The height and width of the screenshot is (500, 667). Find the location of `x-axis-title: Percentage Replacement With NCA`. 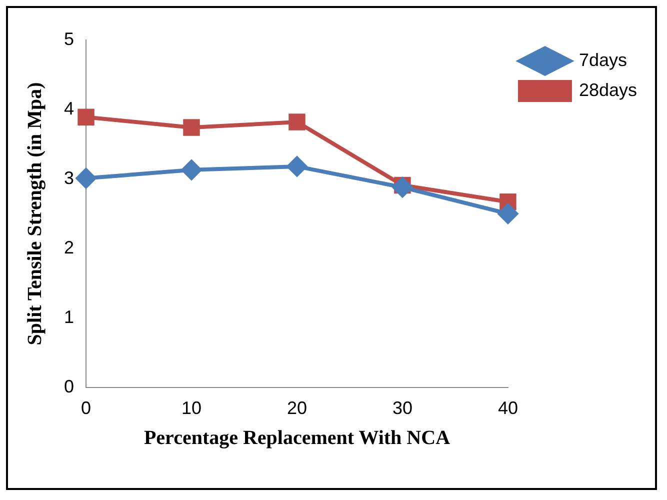

x-axis-title: Percentage Replacement With NCA is located at coordinates (297, 438).